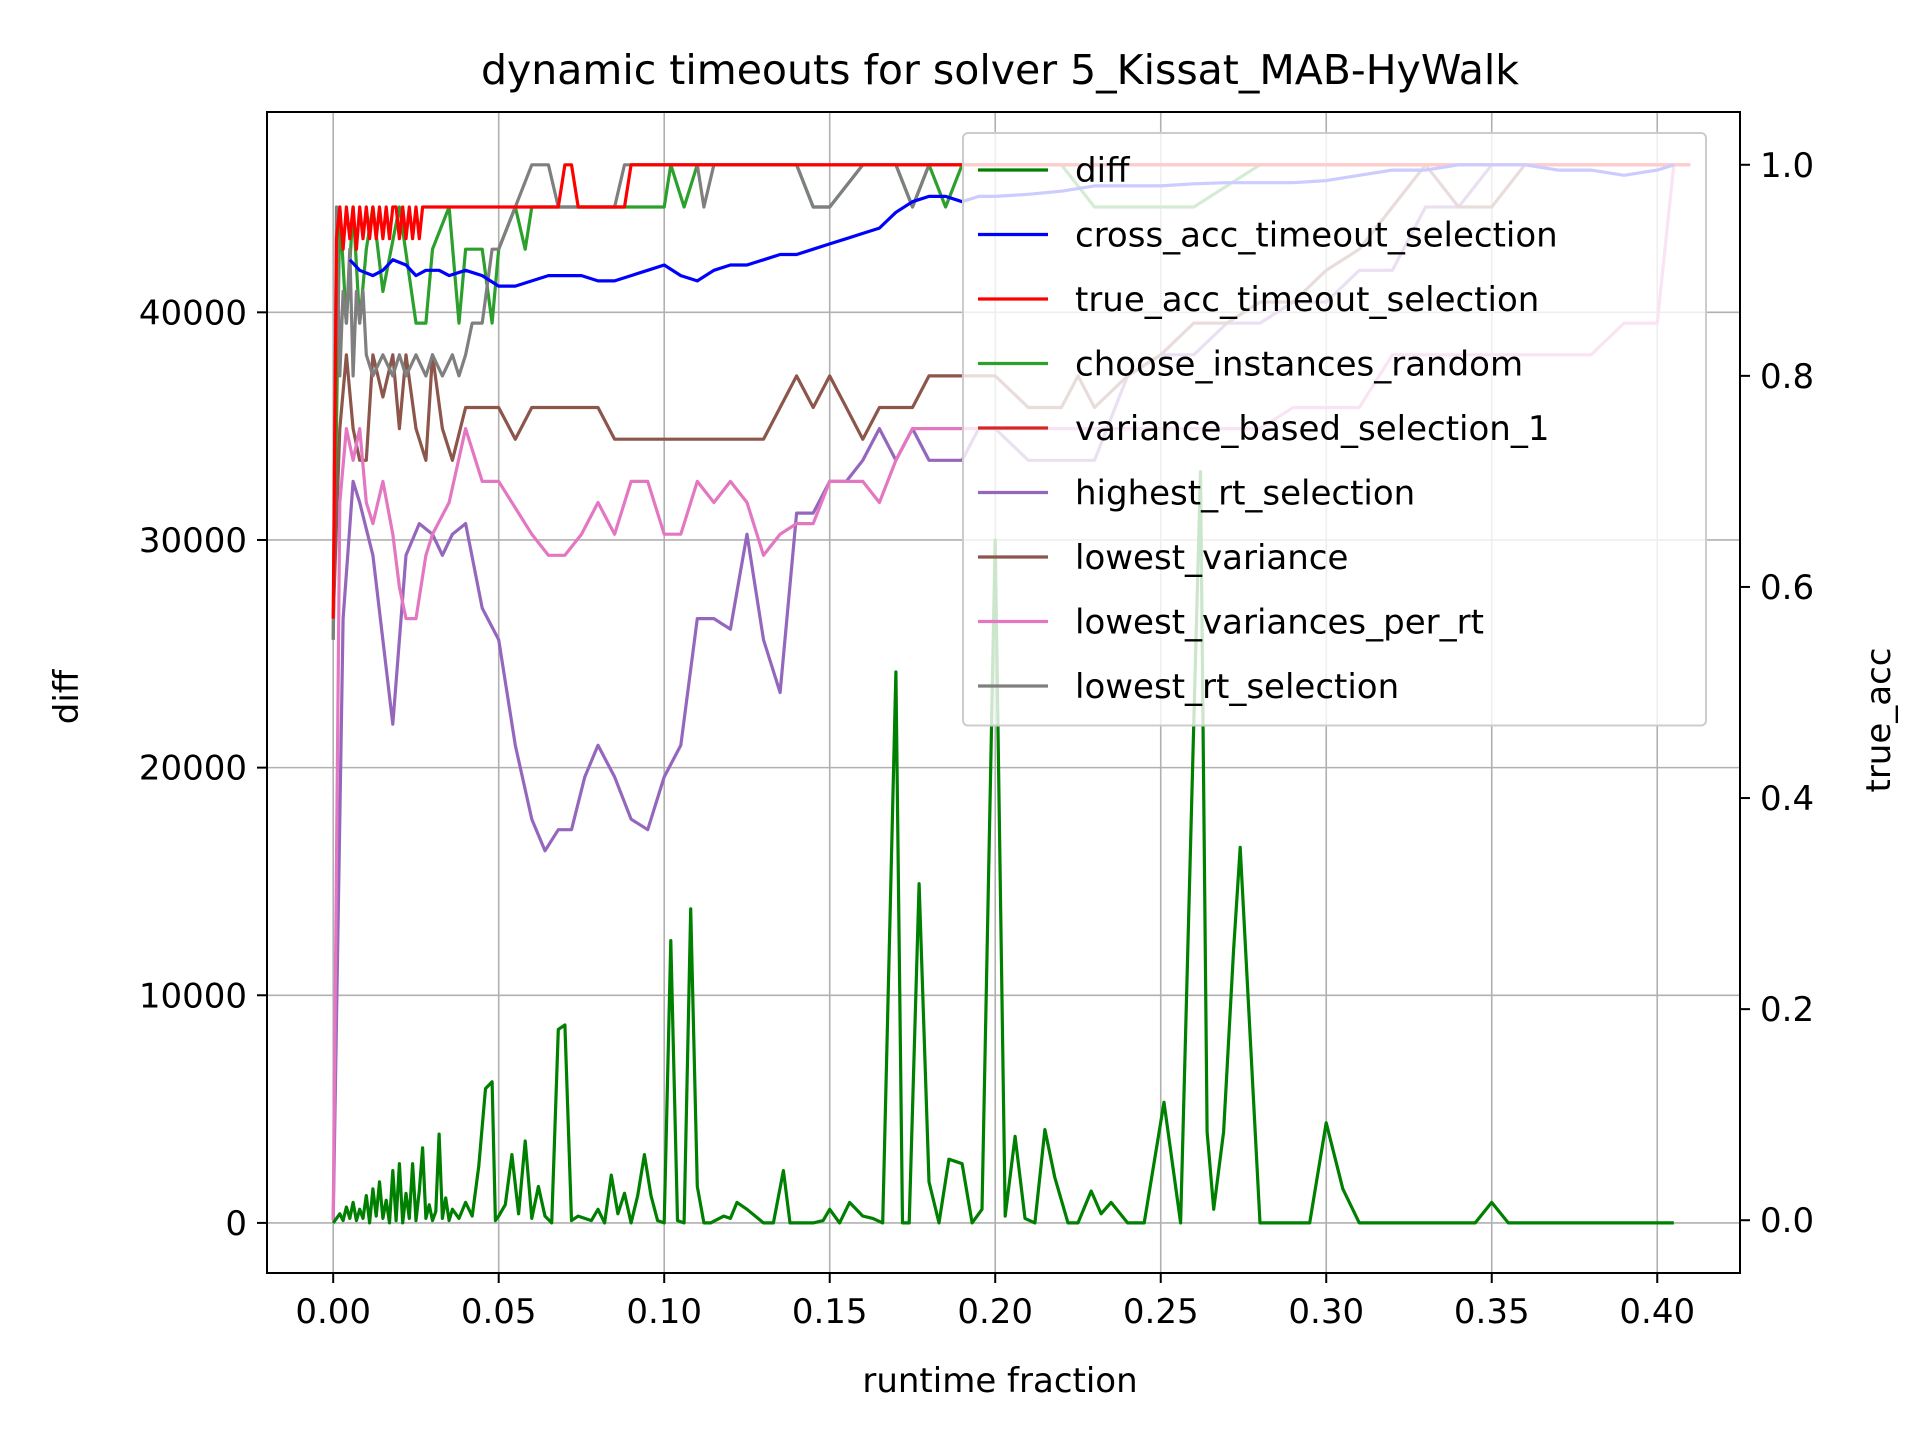 This screenshot has width=1920, height=1440. I want to click on x-tick-label: 0.20, so click(995, 1312).